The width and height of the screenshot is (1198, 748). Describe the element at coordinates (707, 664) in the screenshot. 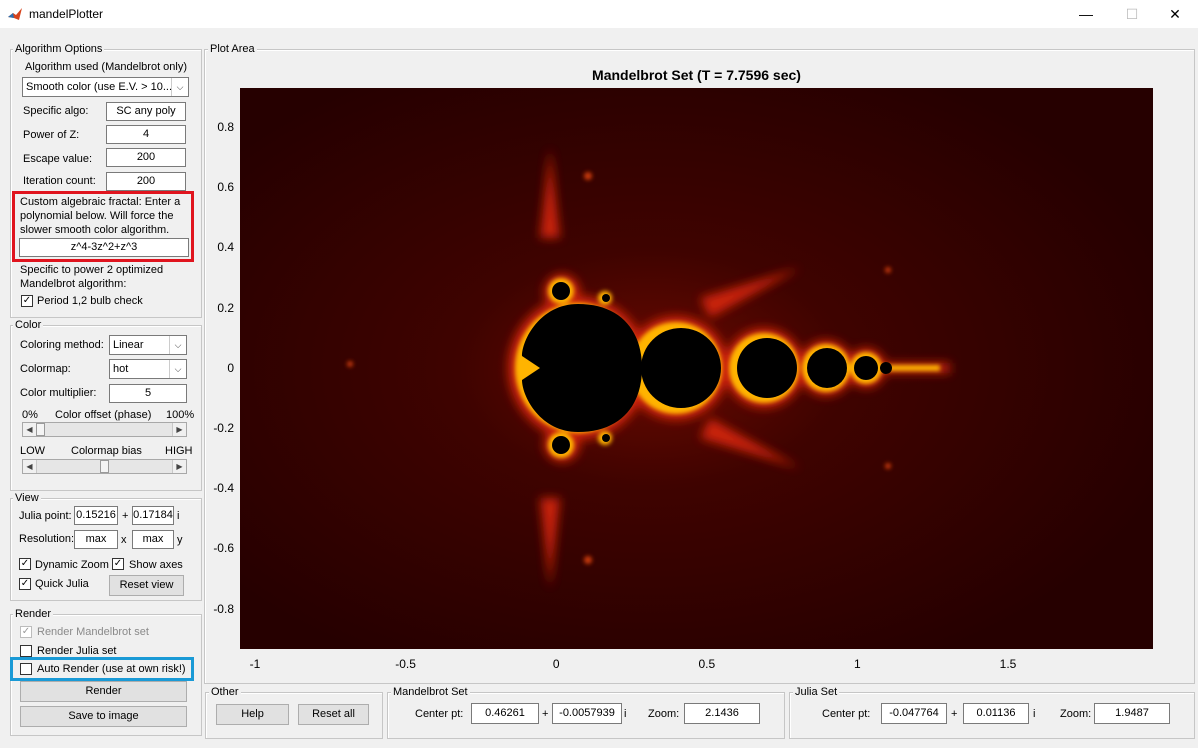

I see `x-tick-label: 0.5` at that location.